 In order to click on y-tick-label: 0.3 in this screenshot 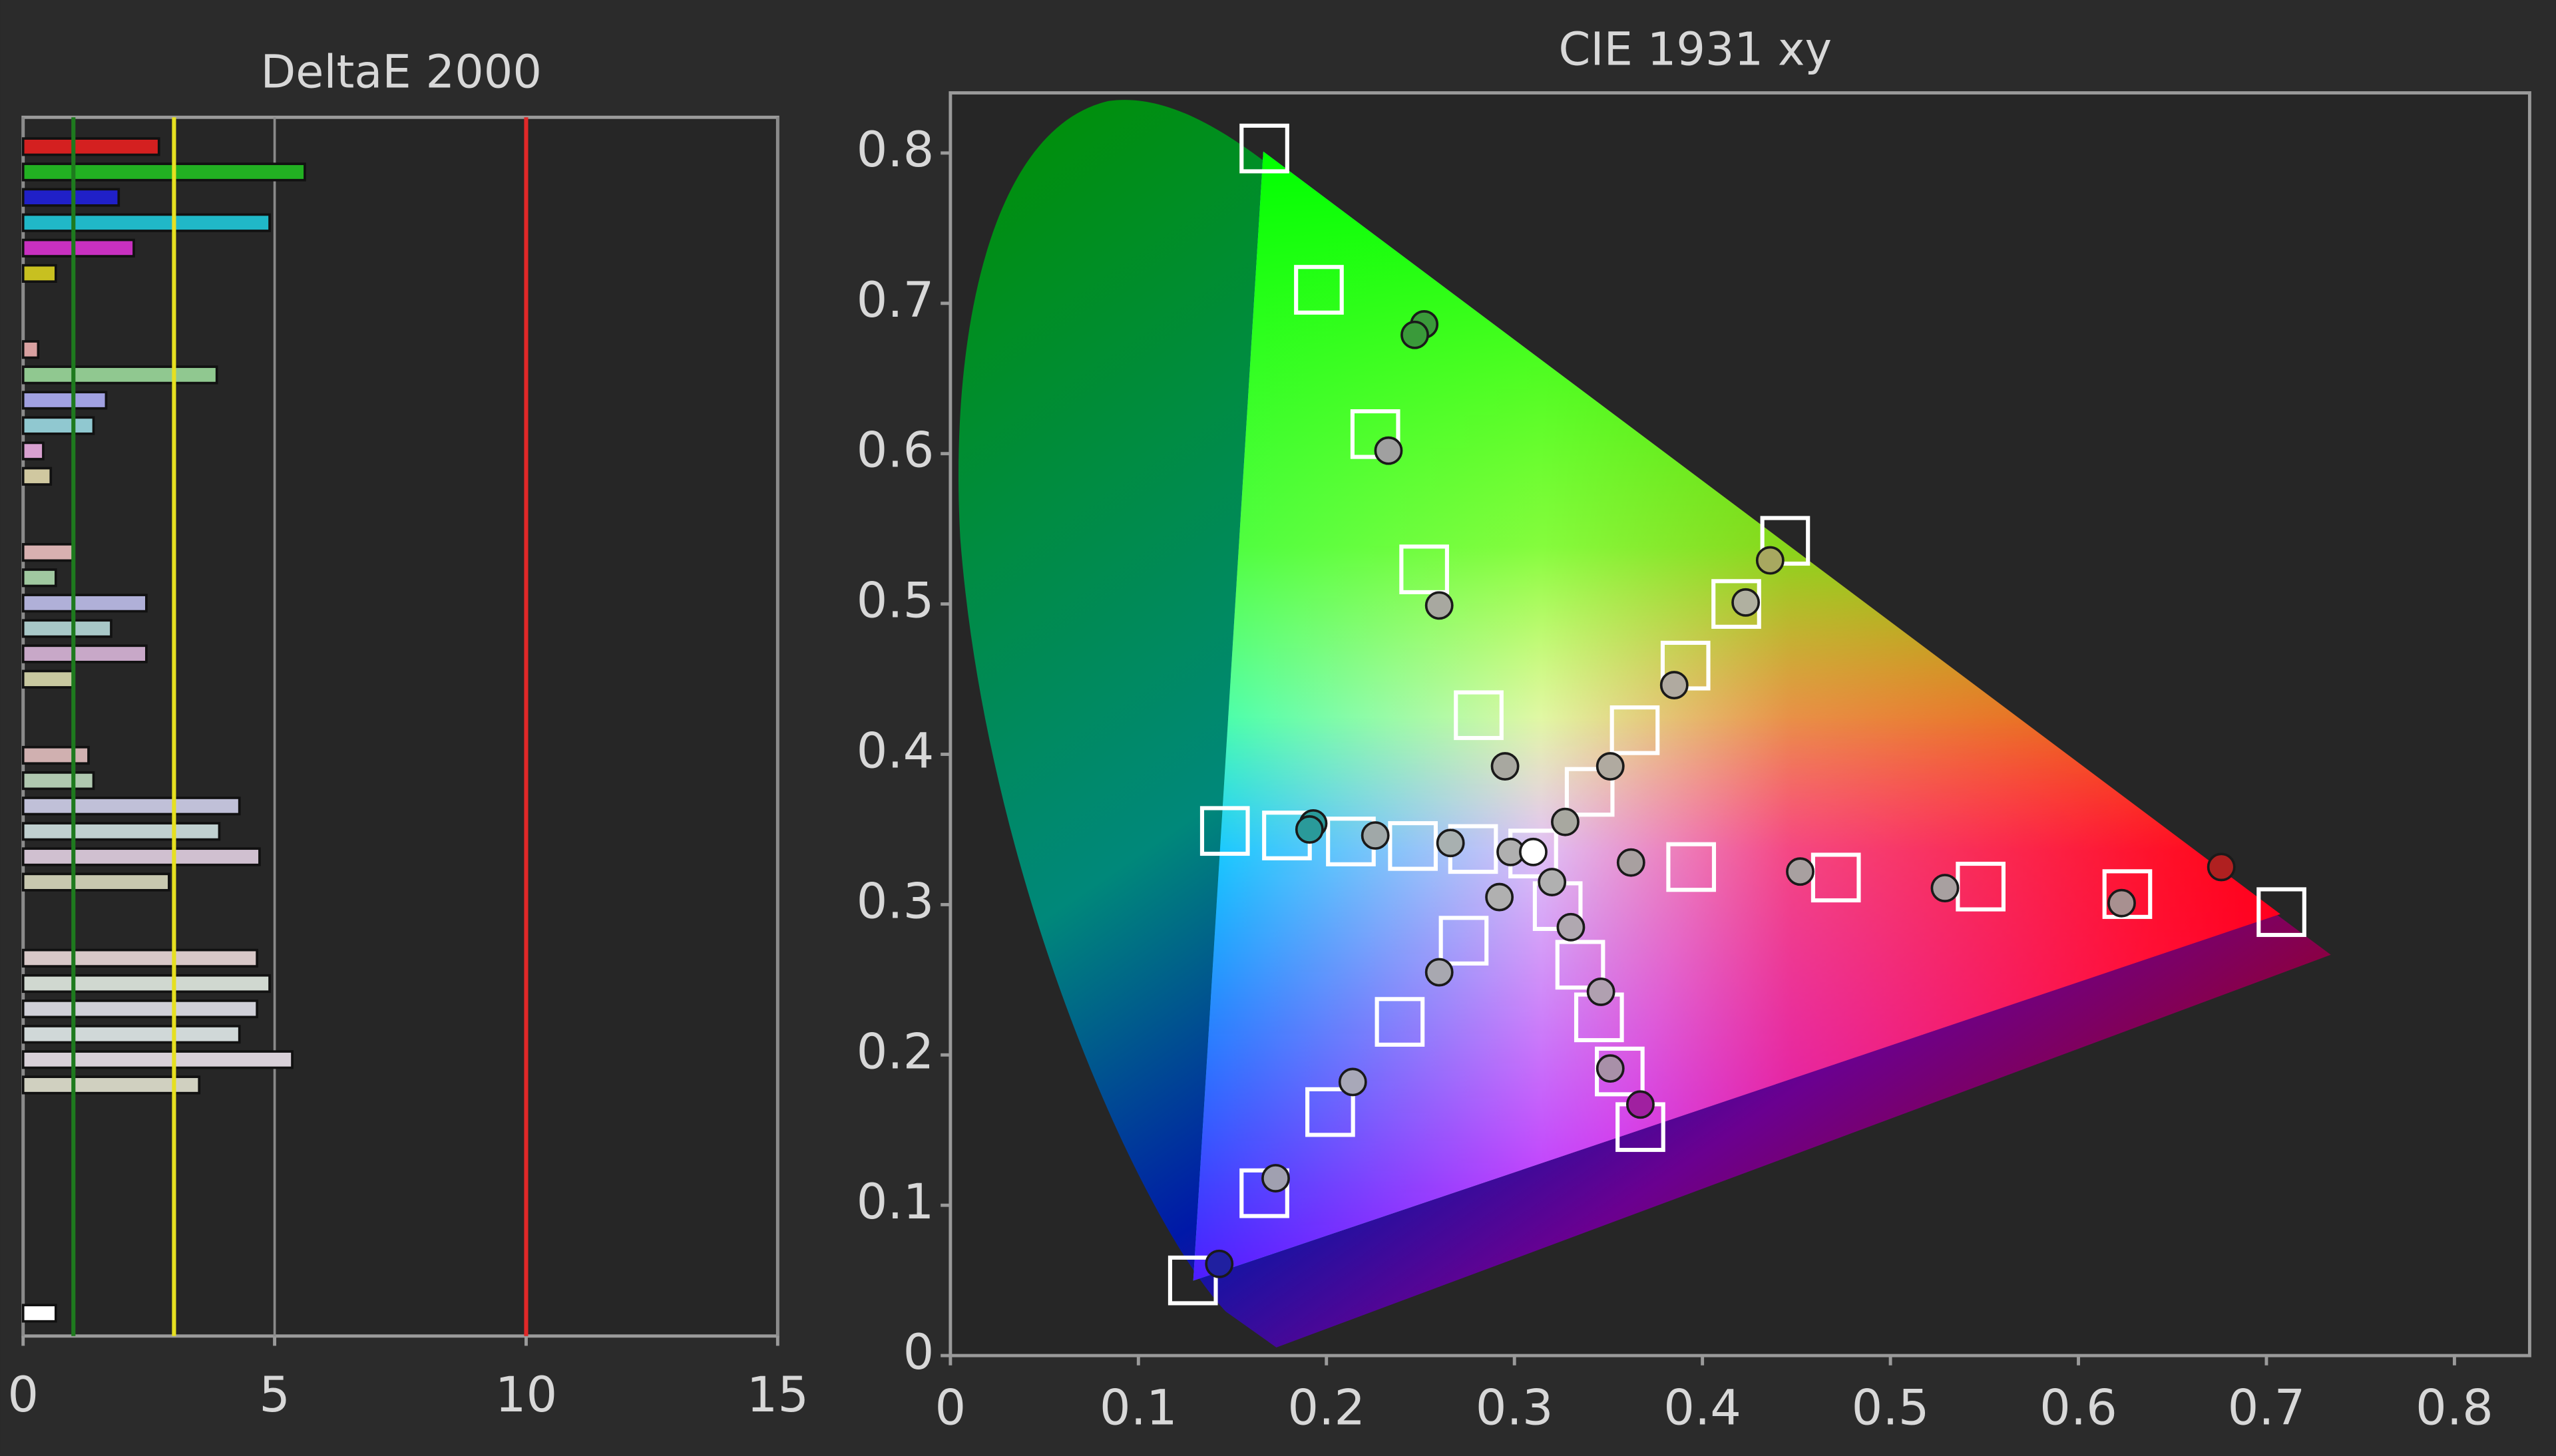, I will do `click(896, 901)`.